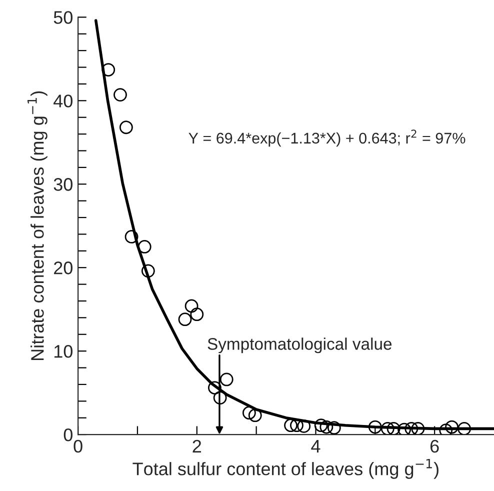 Image resolution: width=494 pixels, height=491 pixels. What do you see at coordinates (68, 435) in the screenshot?
I see `y-tick-label: 0` at bounding box center [68, 435].